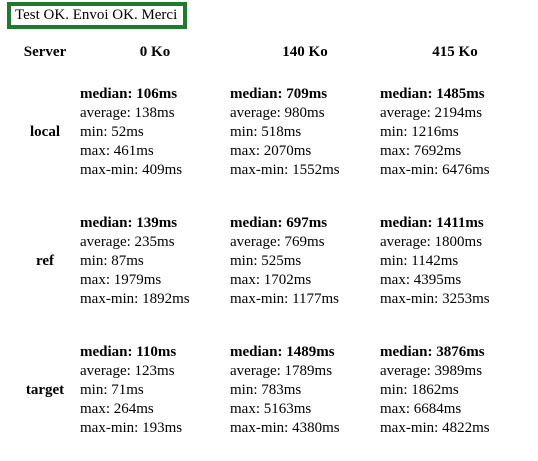 This screenshot has height=461, width=538. What do you see at coordinates (117, 409) in the screenshot?
I see `stat-max: max: 264ms` at bounding box center [117, 409].